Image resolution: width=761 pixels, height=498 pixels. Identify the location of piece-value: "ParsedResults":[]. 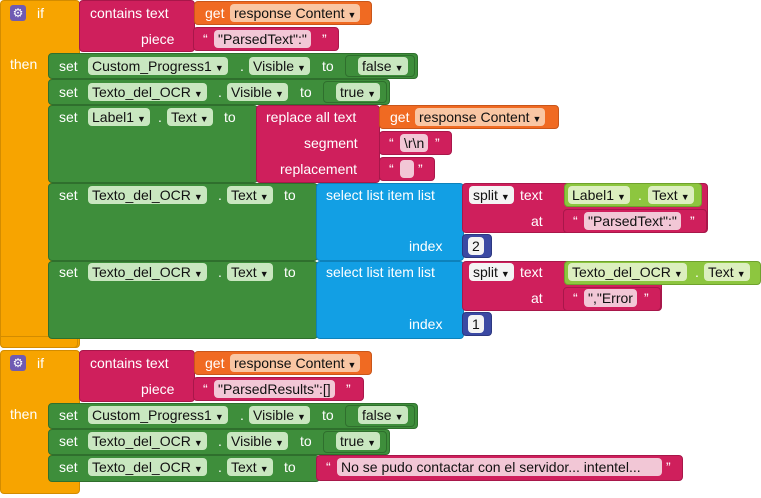
(274, 389).